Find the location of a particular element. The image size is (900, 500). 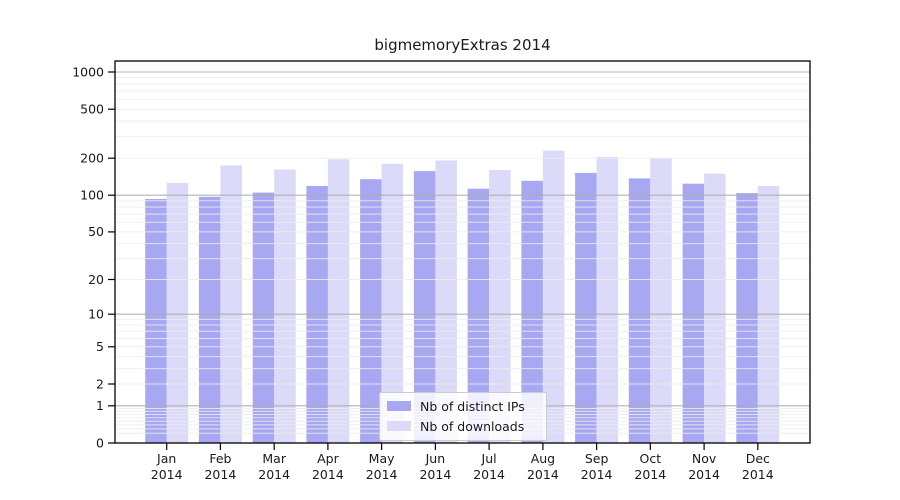

y-tick-label: 500 is located at coordinates (92, 109).